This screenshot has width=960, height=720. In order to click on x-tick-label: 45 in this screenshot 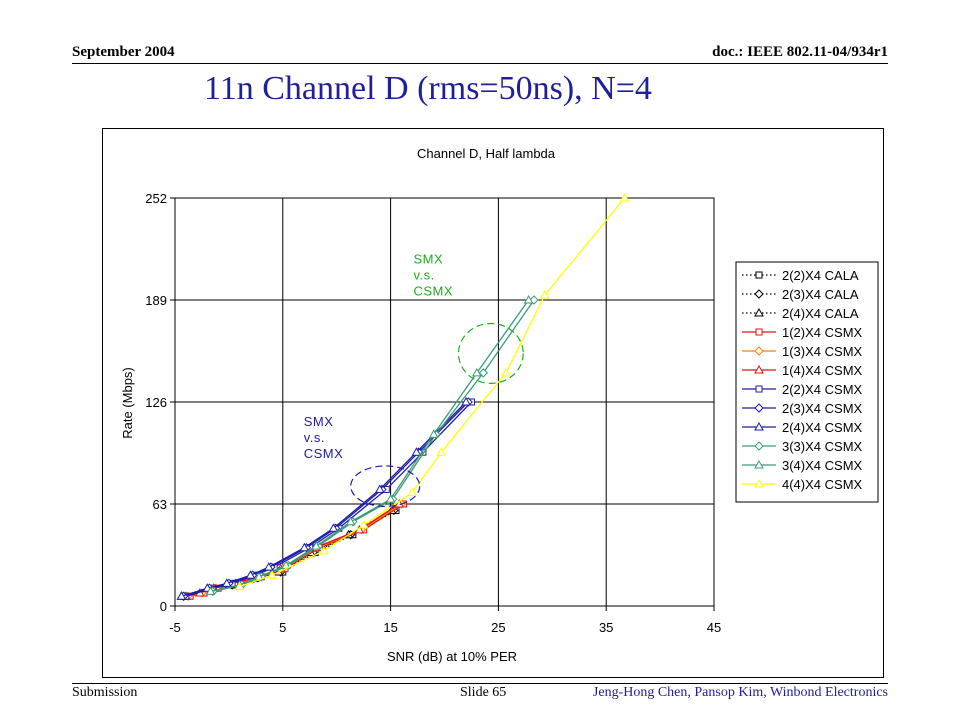, I will do `click(714, 627)`.